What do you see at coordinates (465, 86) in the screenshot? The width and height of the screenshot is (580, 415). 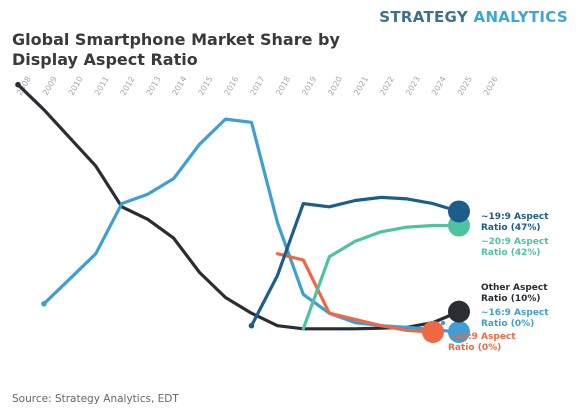 I see `x-tick-label-2025: 2025` at bounding box center [465, 86].